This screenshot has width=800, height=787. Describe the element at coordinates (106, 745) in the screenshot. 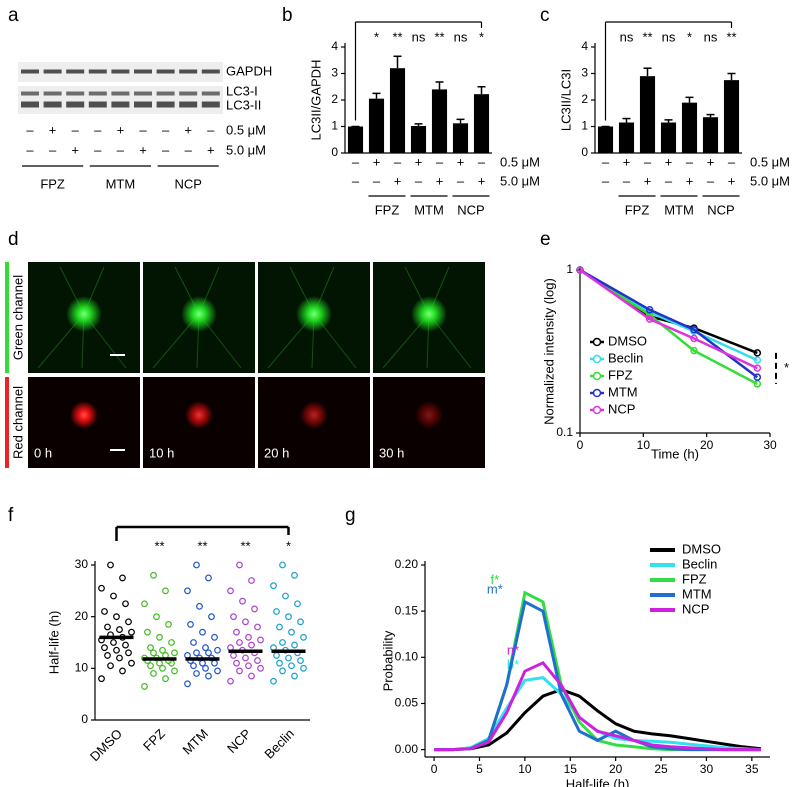

I see `x-tick-label: DMSO` at that location.